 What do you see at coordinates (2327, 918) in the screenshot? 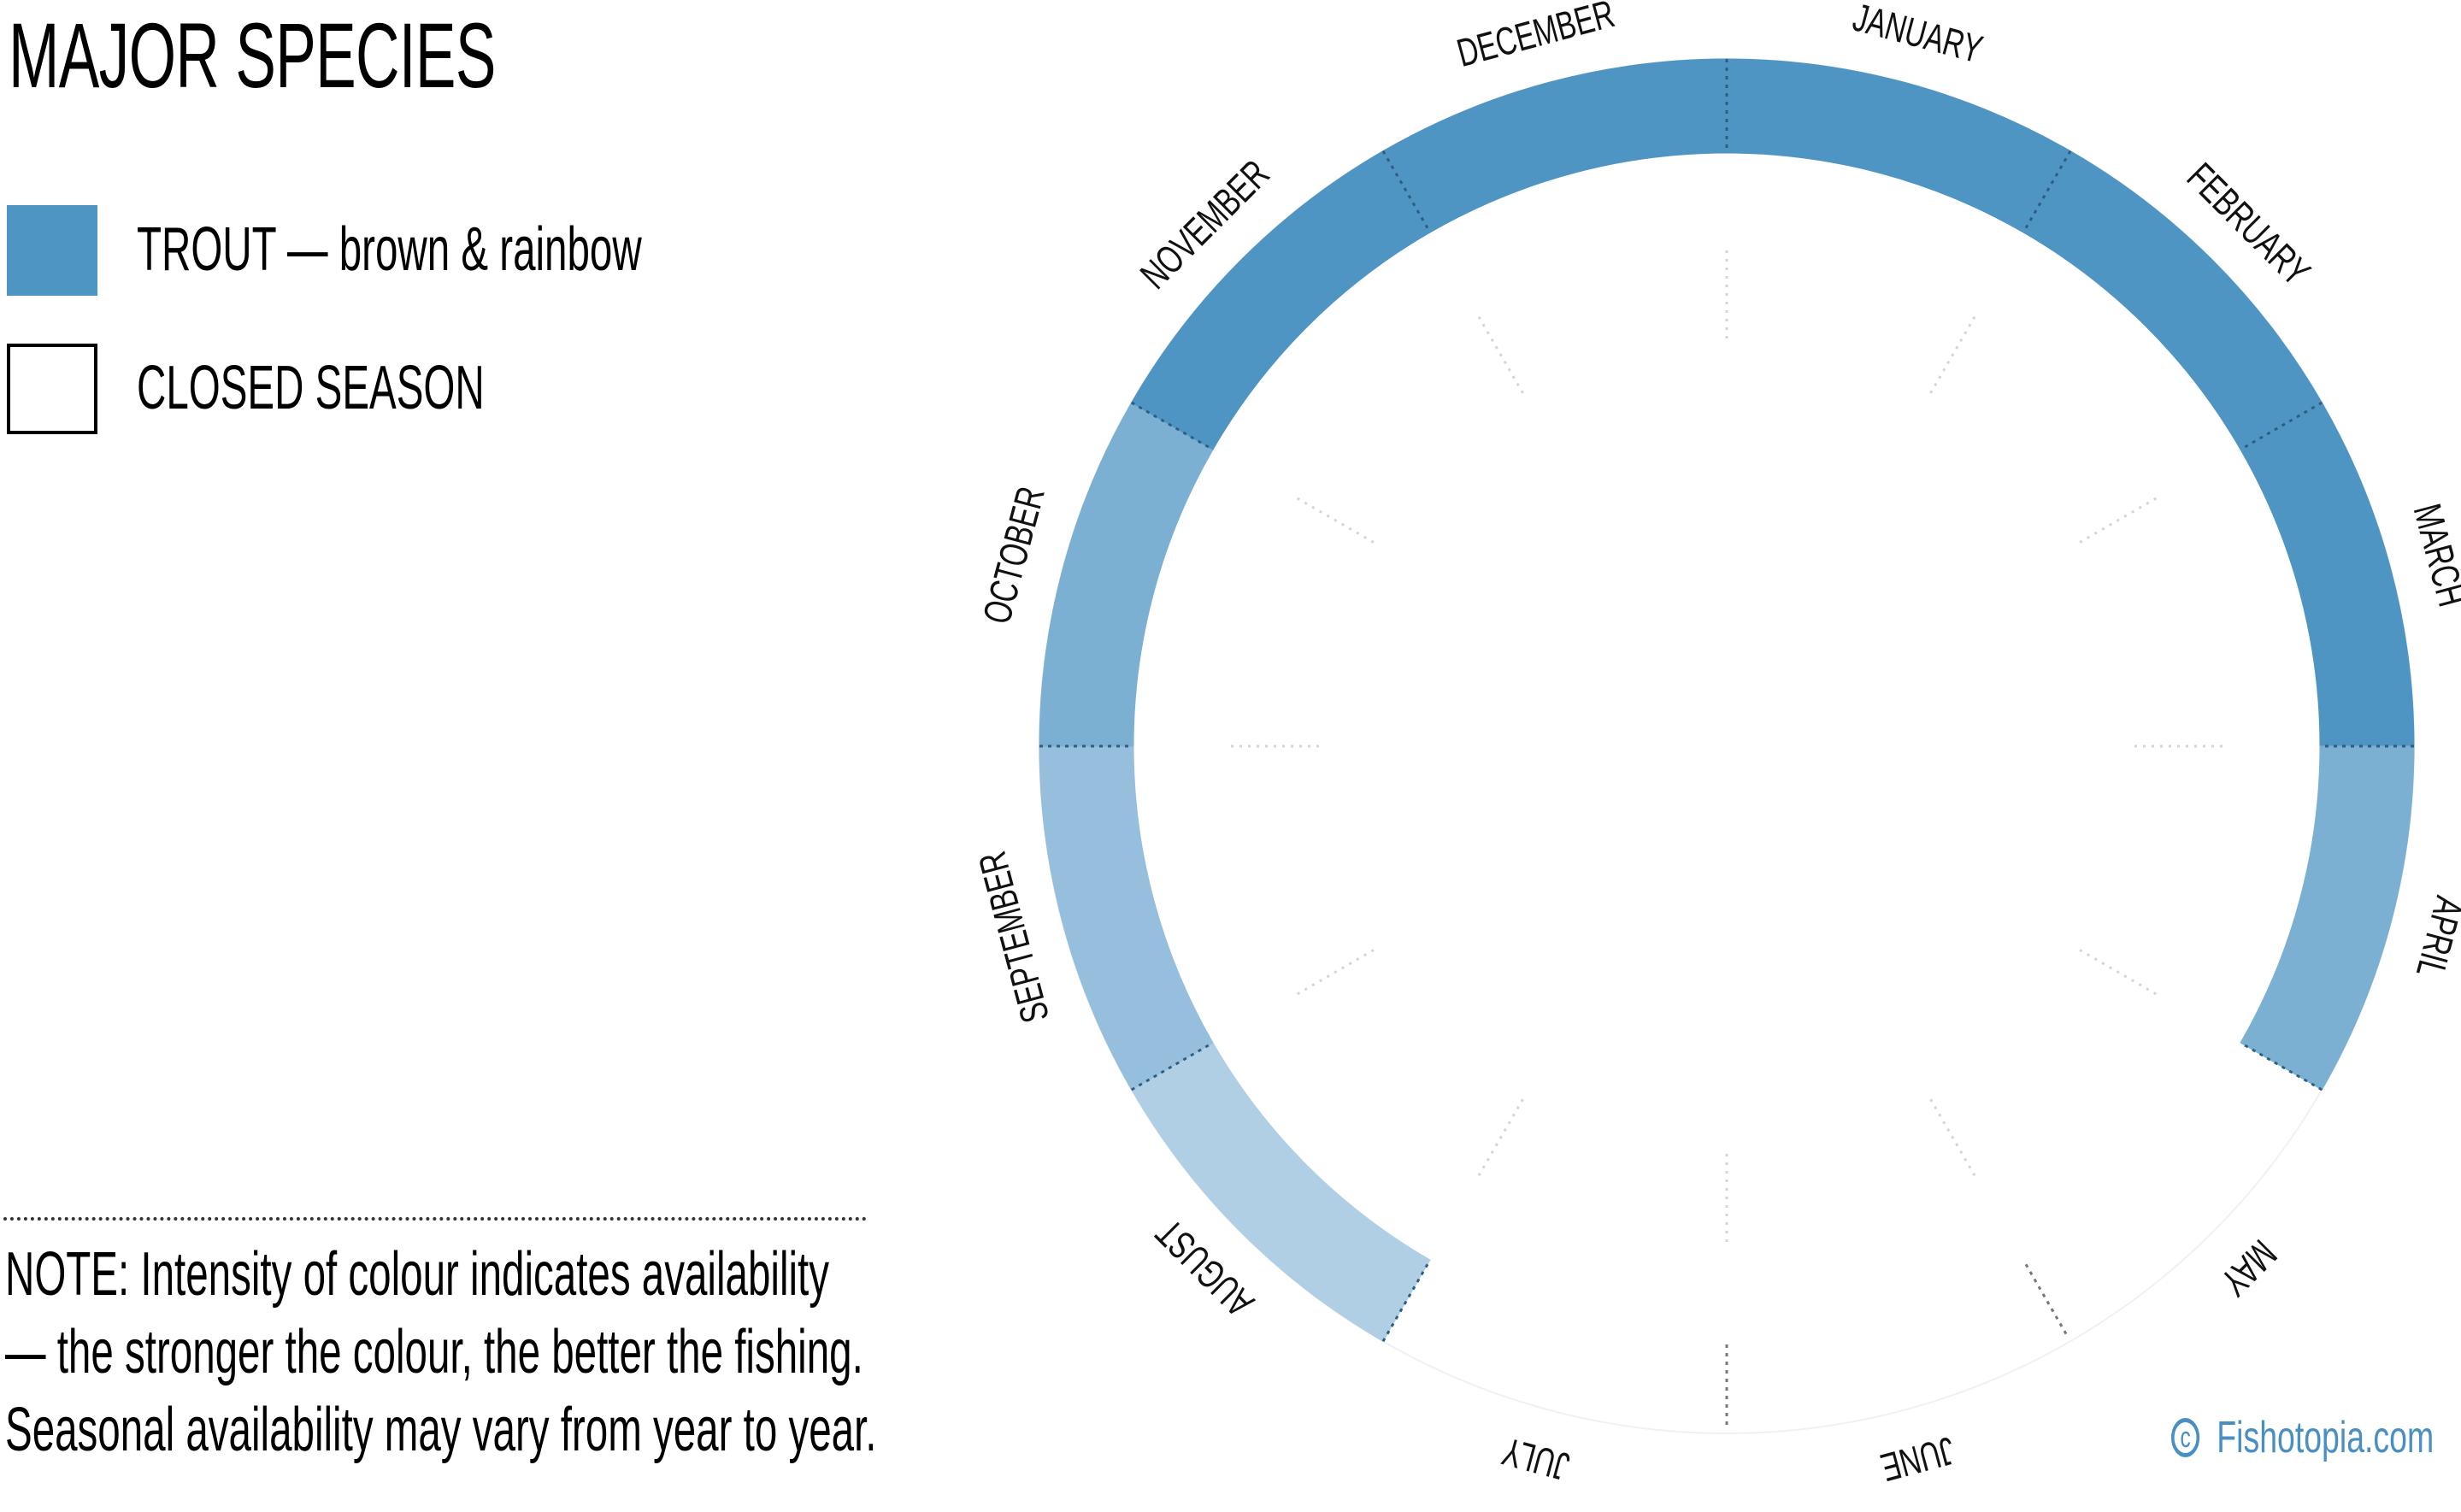
I see `segment-april` at bounding box center [2327, 918].